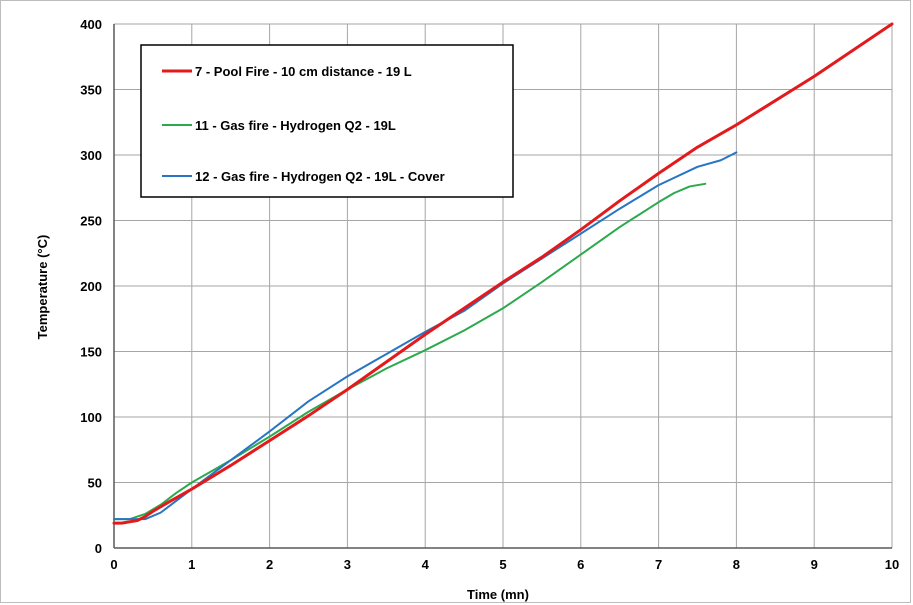  I want to click on x-tick-label: 1, so click(191, 564).